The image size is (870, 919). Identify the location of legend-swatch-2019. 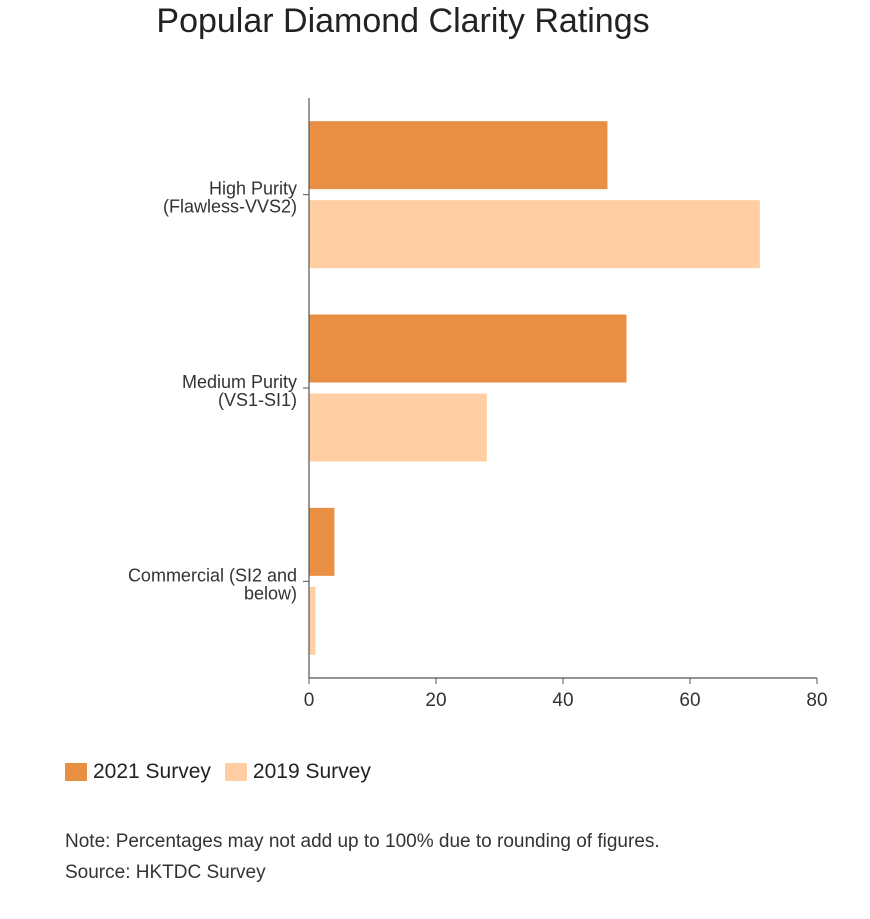
(235, 772).